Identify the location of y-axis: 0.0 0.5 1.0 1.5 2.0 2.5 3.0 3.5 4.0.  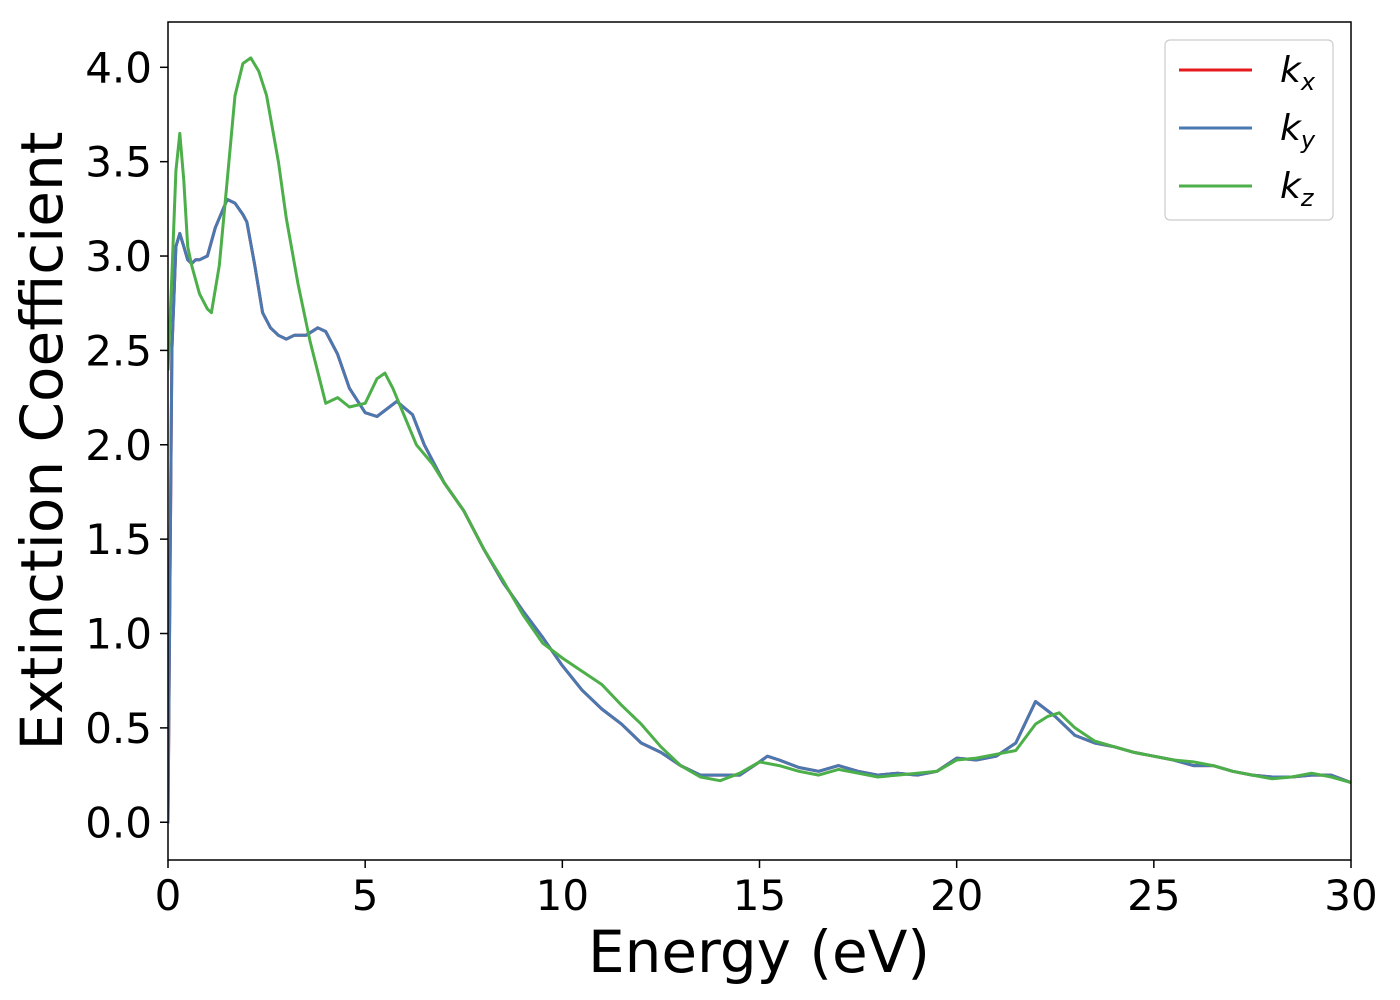
(126, 445).